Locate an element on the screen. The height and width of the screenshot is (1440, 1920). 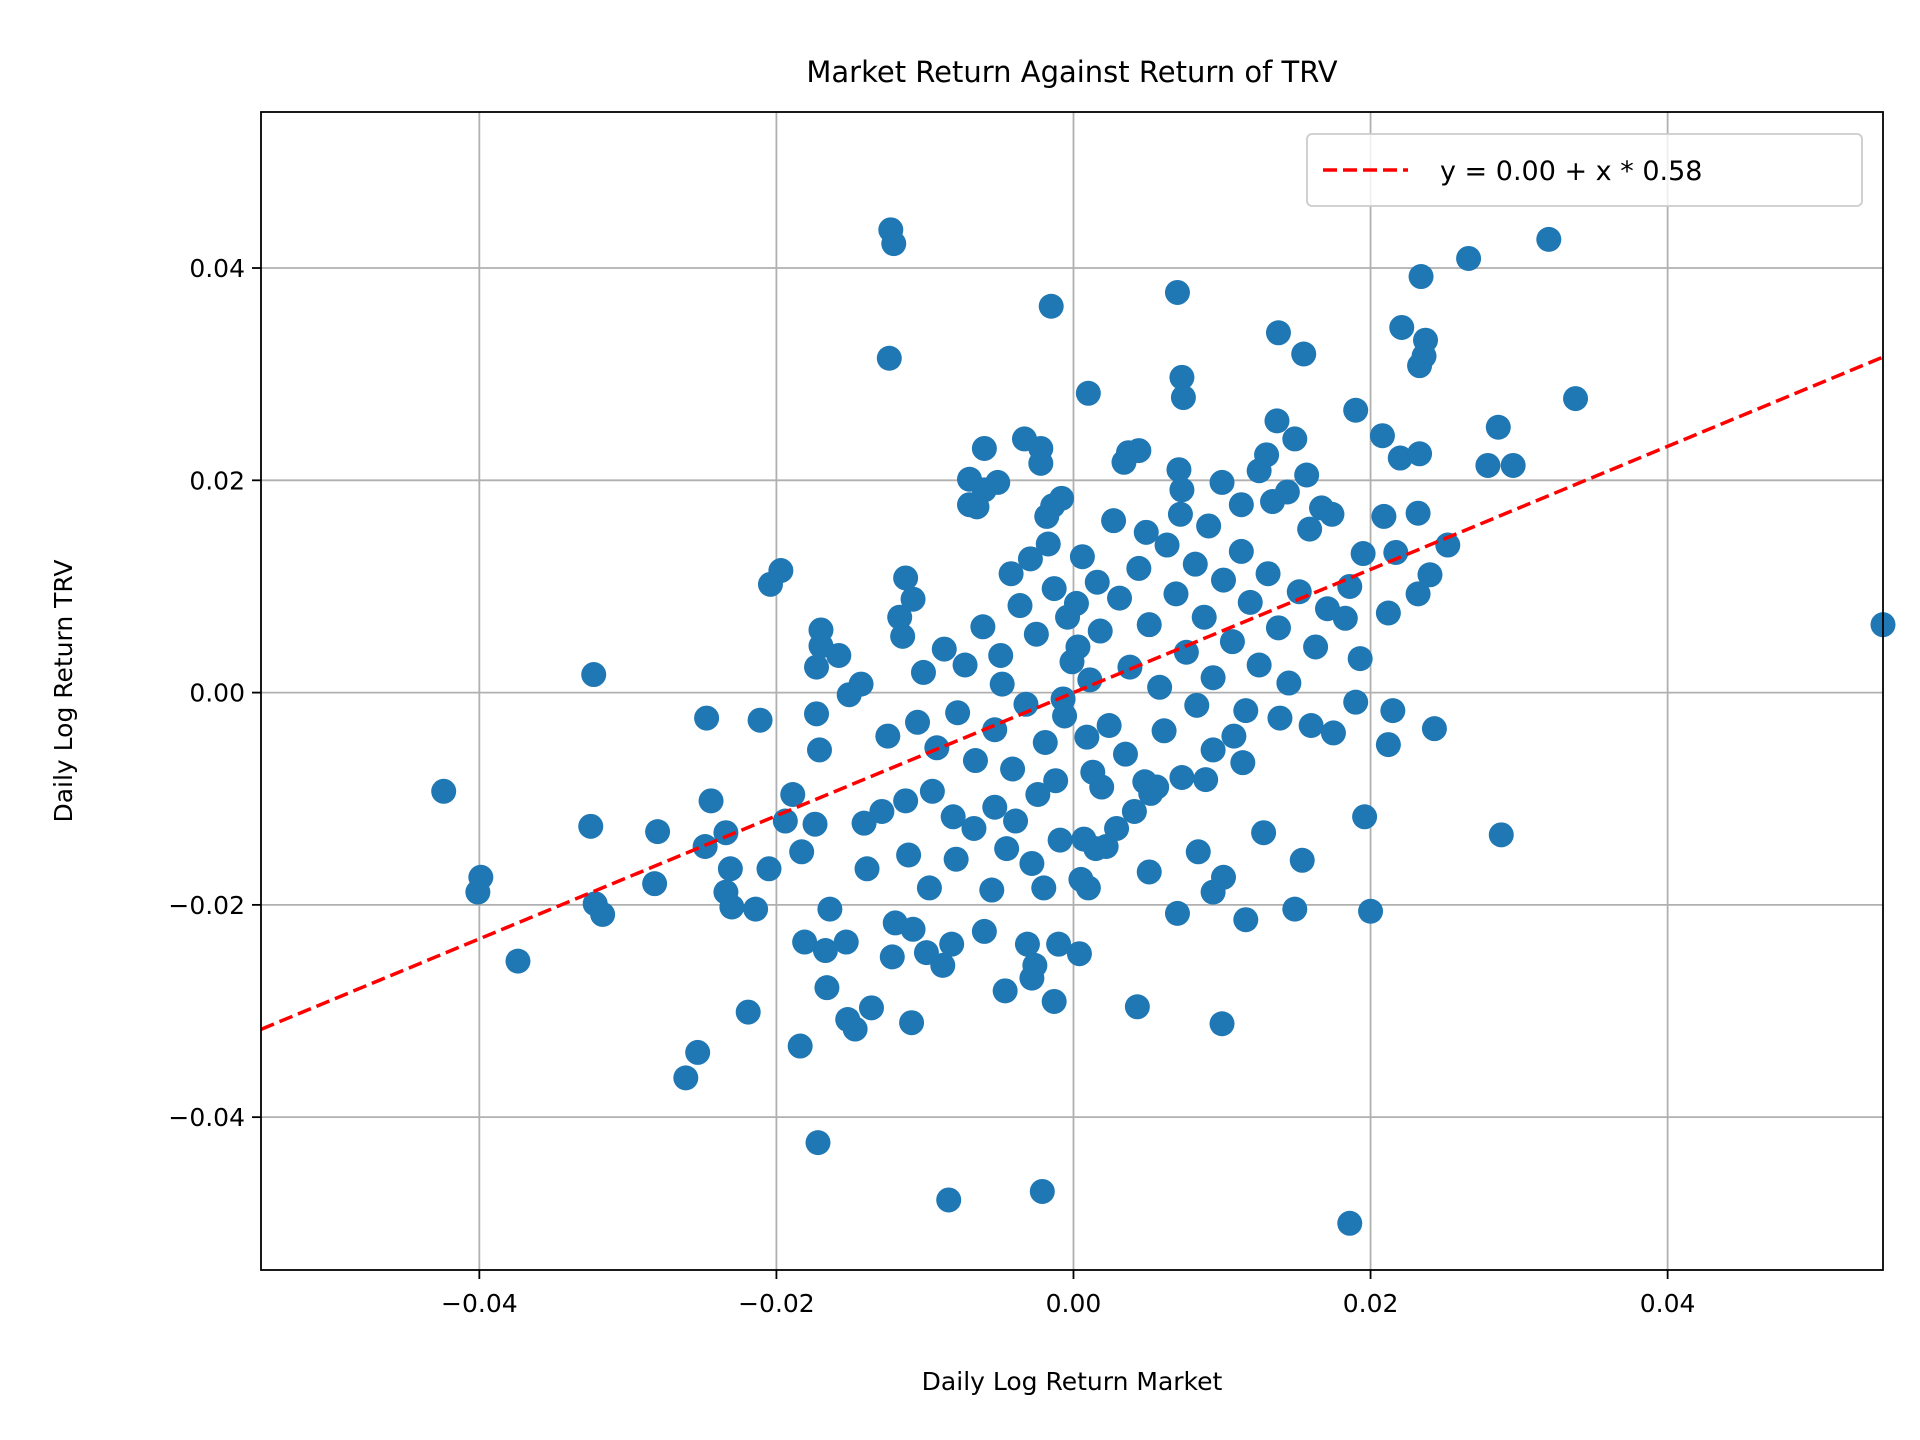
x-tick-label: −0.04 is located at coordinates (479, 1303).